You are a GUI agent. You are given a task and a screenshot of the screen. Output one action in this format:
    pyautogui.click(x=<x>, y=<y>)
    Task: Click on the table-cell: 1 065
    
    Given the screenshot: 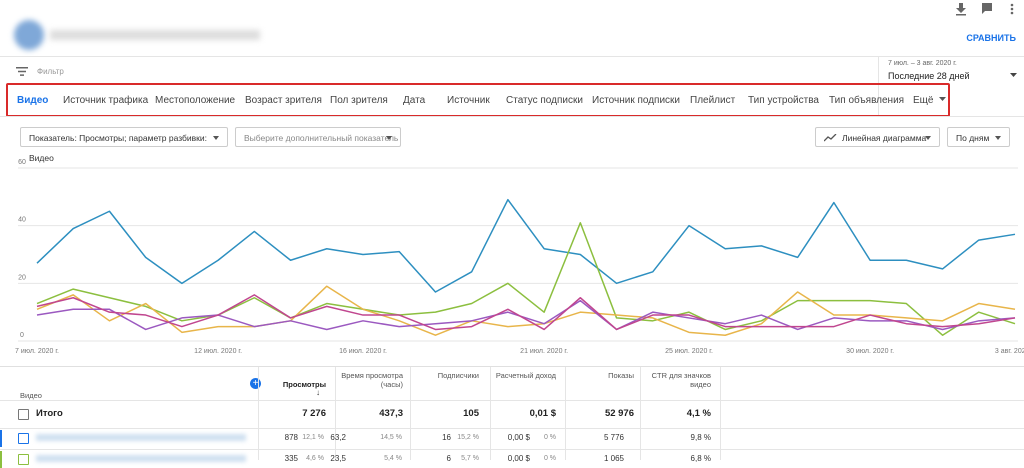 What is the action you would take?
    pyautogui.click(x=613, y=458)
    